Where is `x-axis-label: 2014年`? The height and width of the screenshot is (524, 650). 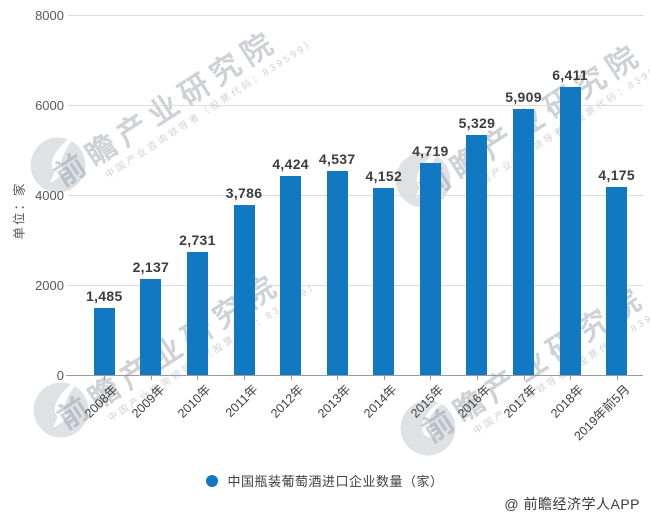
x-axis-label: 2014年 is located at coordinates (380, 401).